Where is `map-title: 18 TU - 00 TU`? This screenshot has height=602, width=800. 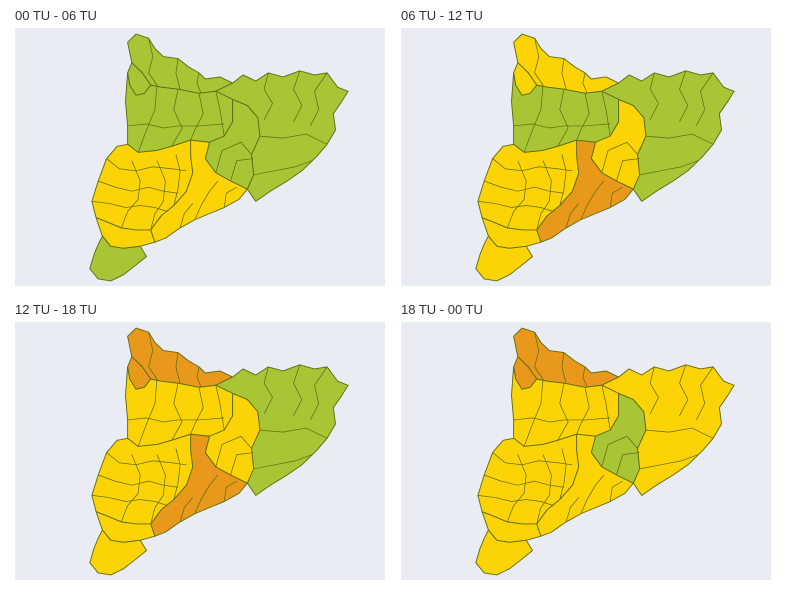 map-title: 18 TU - 00 TU is located at coordinates (442, 309).